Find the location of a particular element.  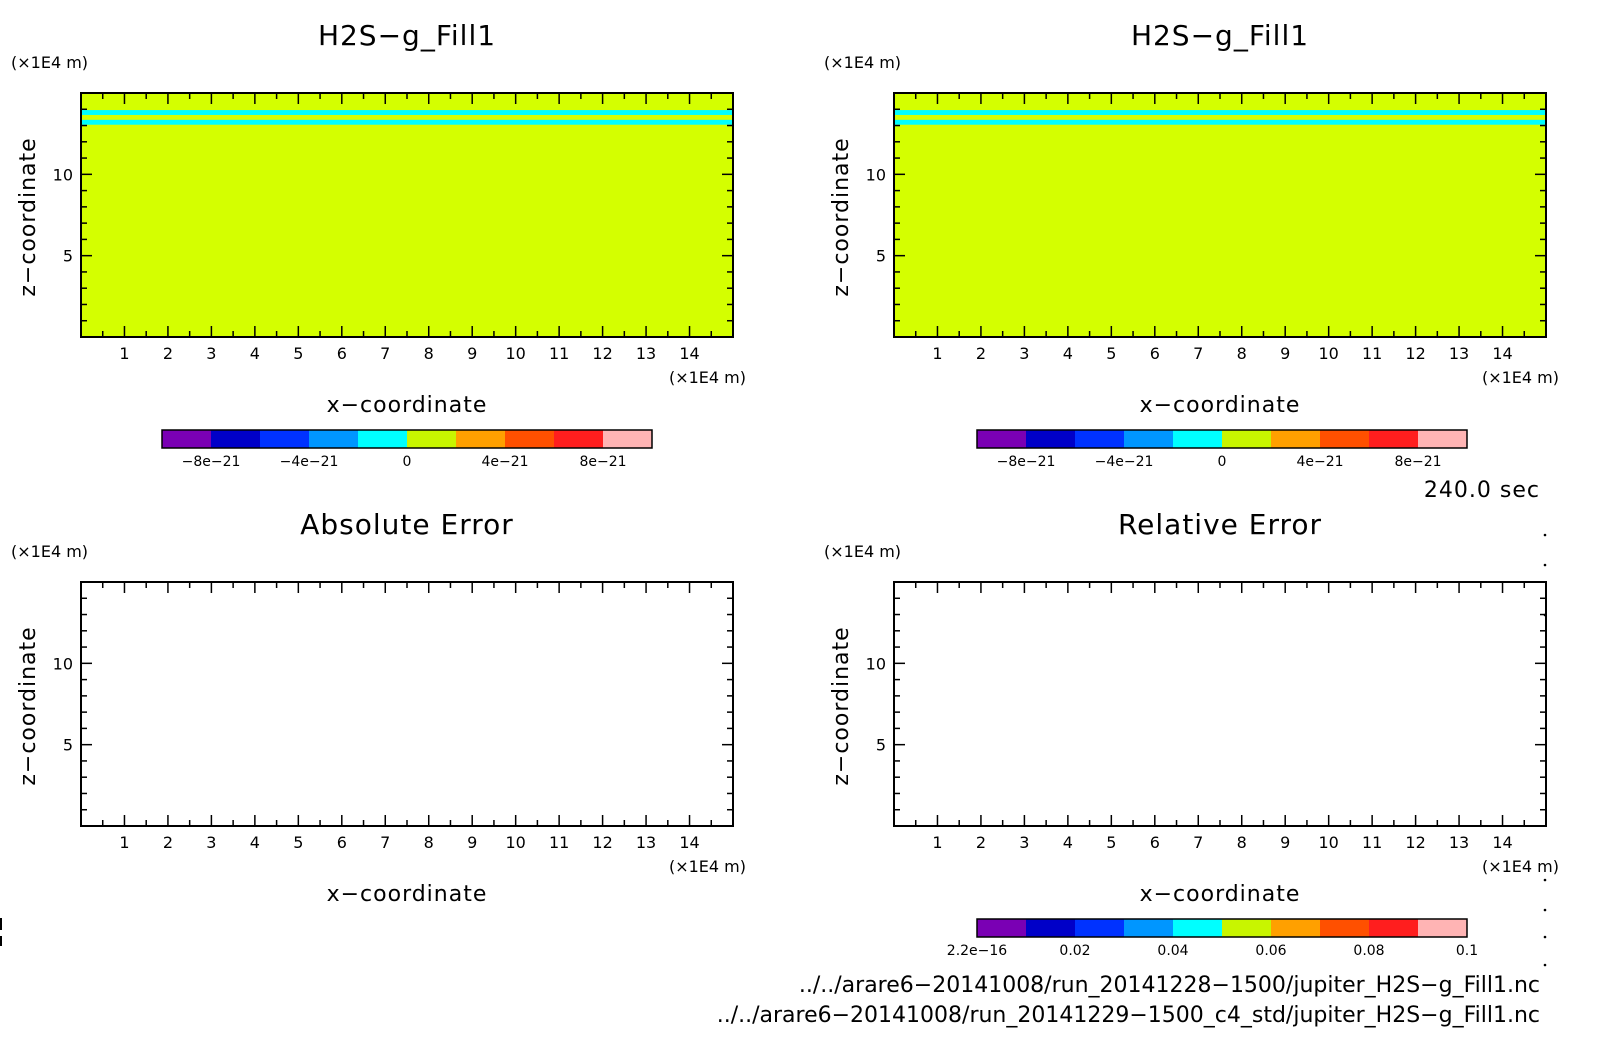

colorbar-label: 8e−21 is located at coordinates (602, 462).